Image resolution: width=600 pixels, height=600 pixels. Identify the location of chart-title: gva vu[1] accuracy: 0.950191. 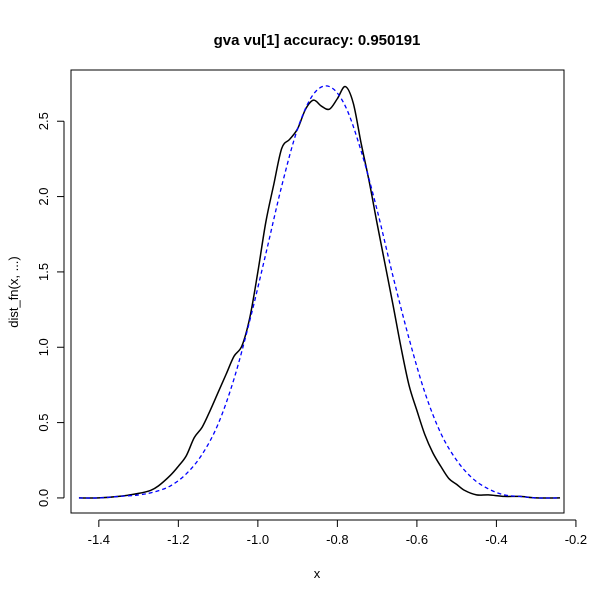
(317, 40).